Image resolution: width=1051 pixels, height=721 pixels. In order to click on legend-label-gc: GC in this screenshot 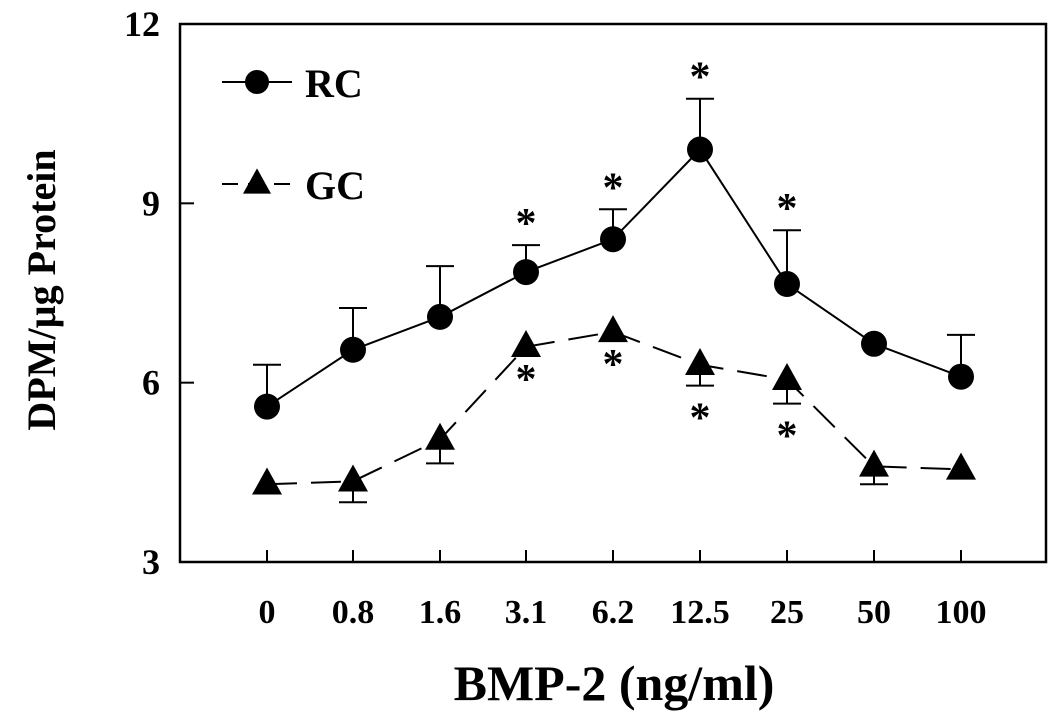, I will do `click(335, 185)`.